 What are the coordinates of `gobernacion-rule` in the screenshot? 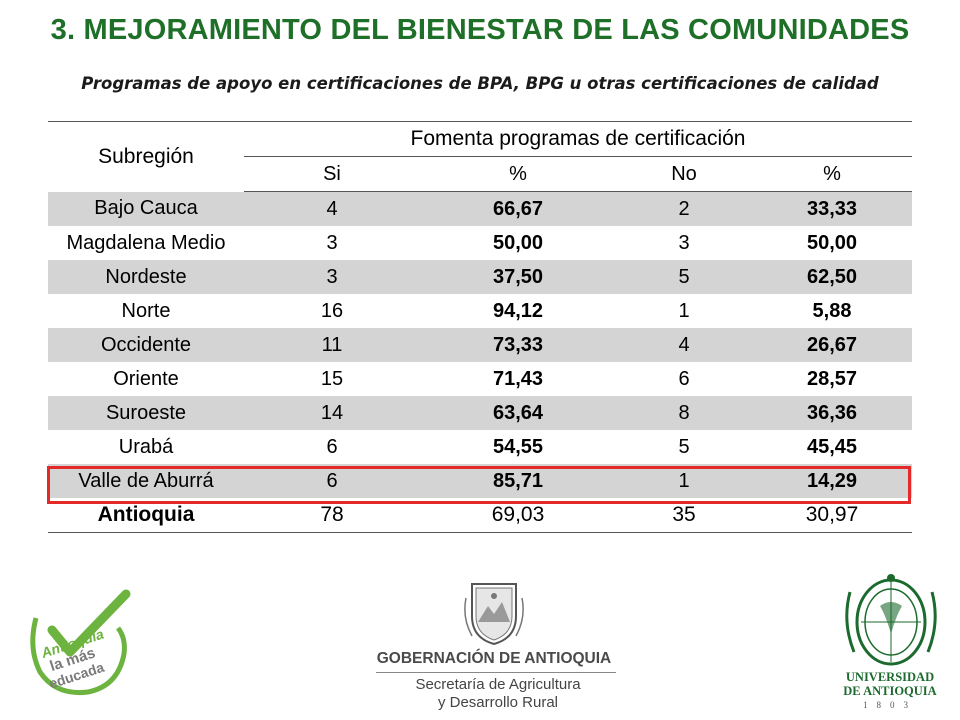 It's located at (496, 672).